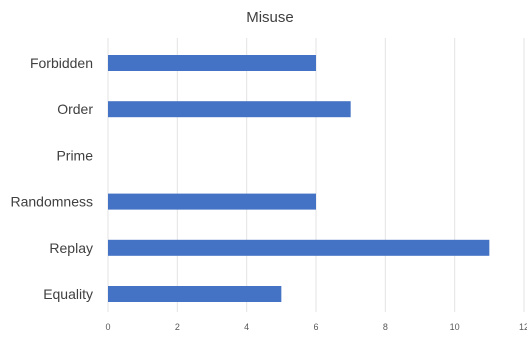 The height and width of the screenshot is (343, 527). What do you see at coordinates (52, 202) in the screenshot?
I see `category-label: Randomness` at bounding box center [52, 202].